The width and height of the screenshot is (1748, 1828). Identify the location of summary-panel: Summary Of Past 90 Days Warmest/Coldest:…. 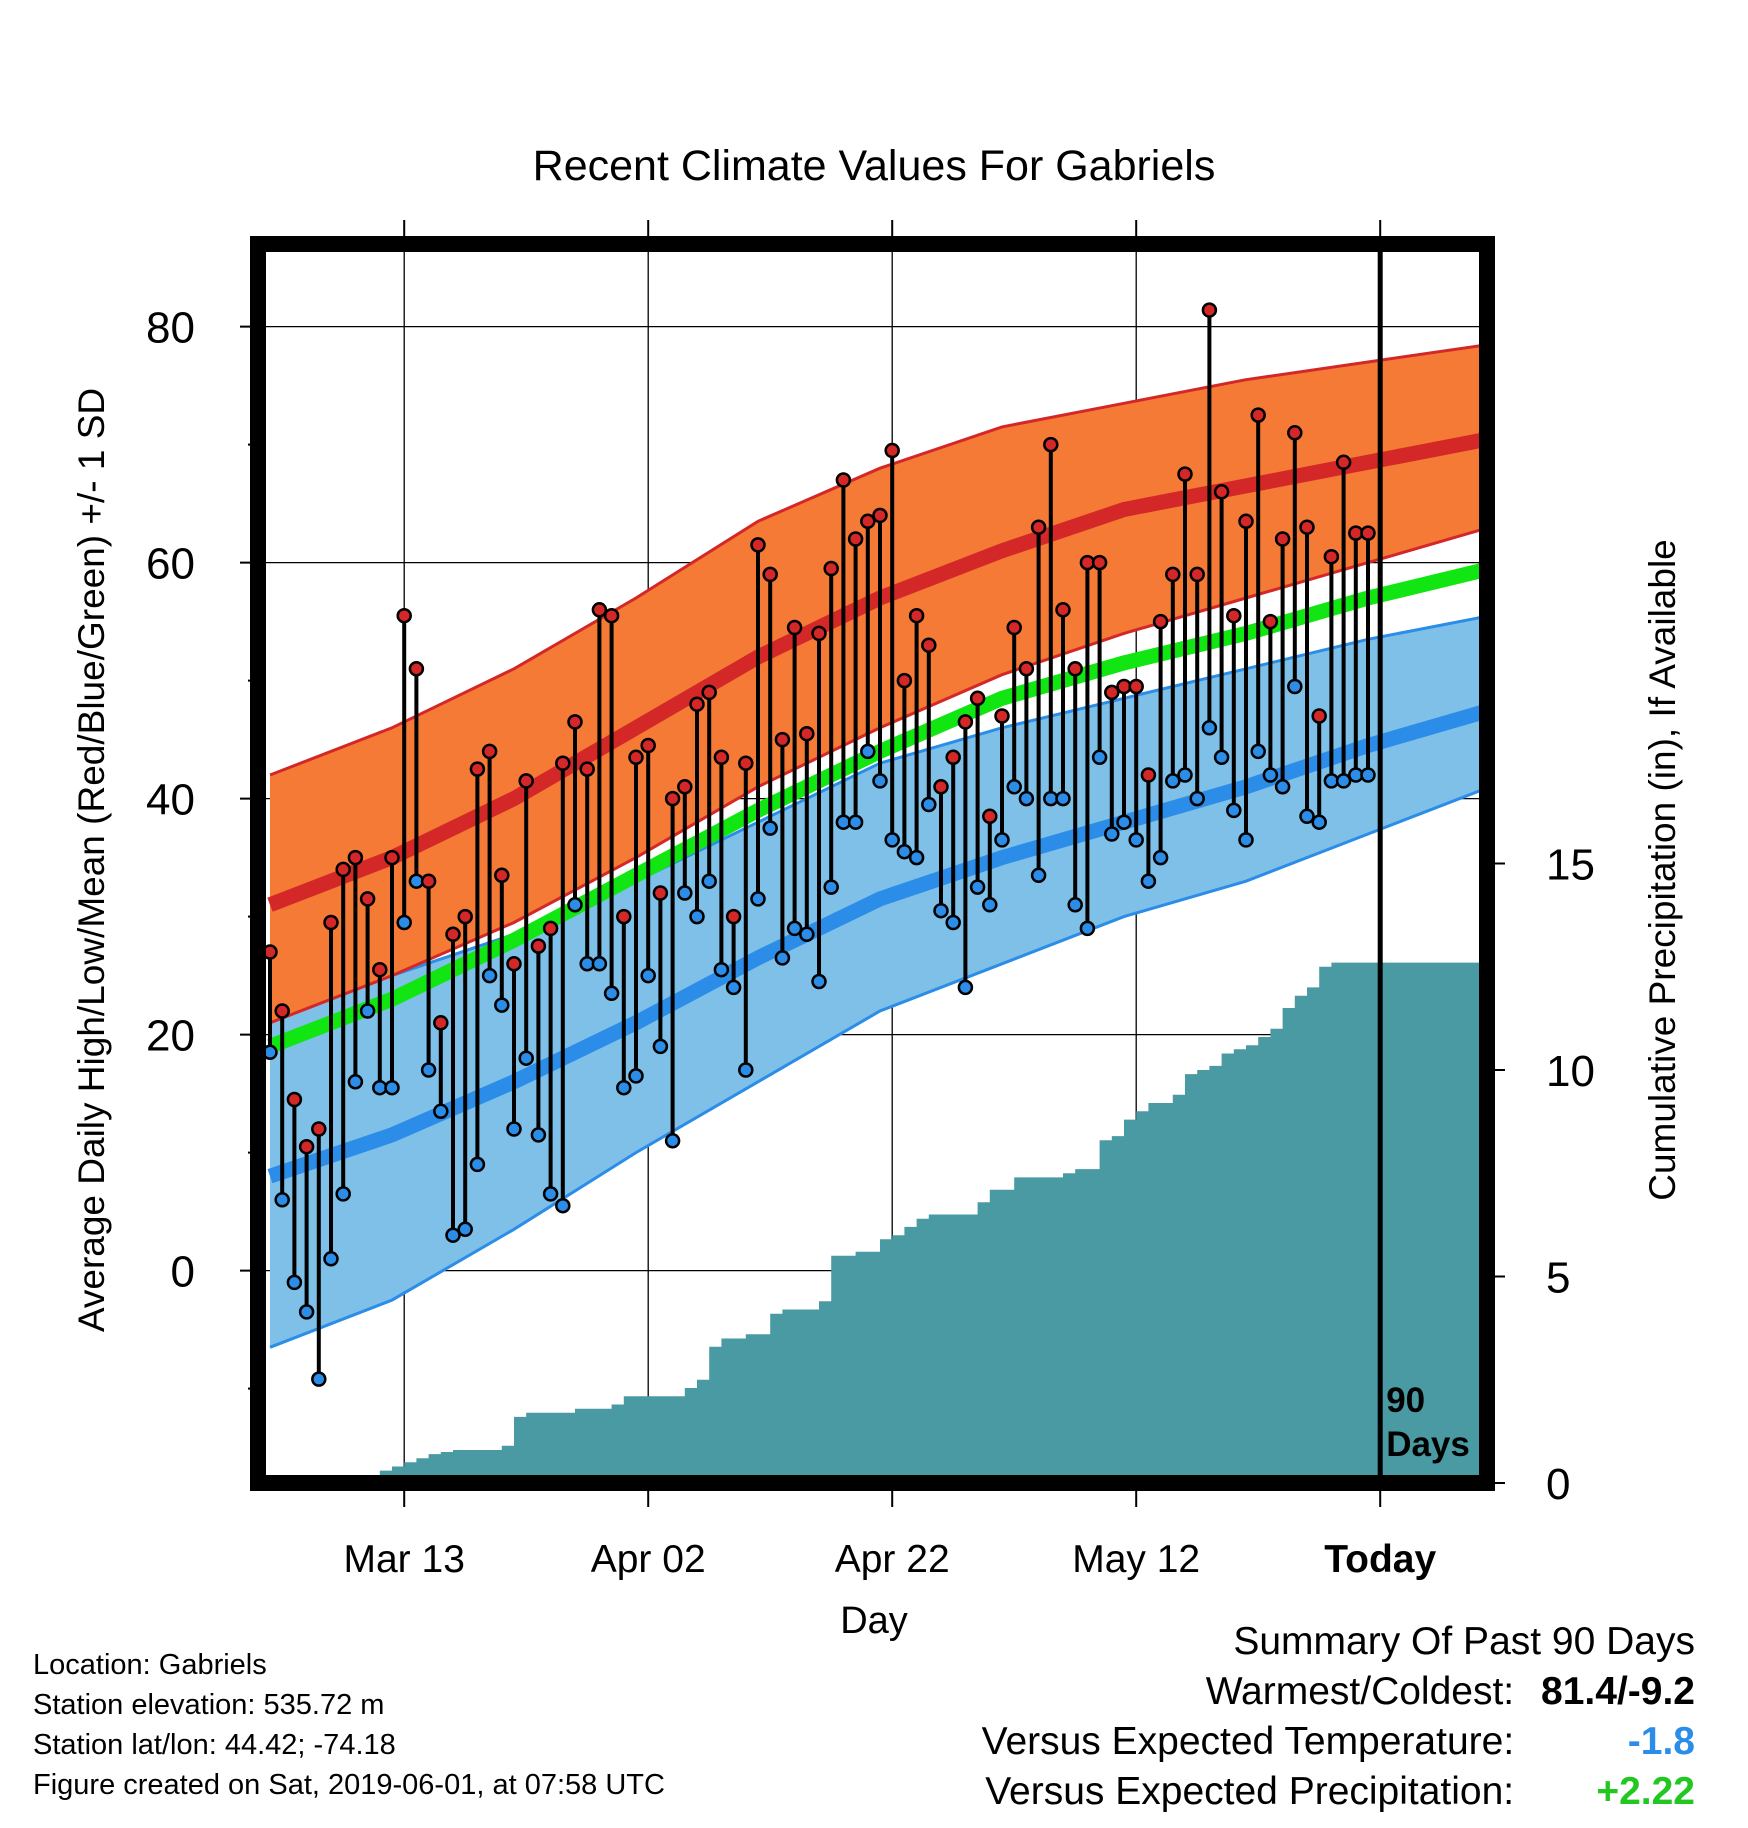
(1338, 1717).